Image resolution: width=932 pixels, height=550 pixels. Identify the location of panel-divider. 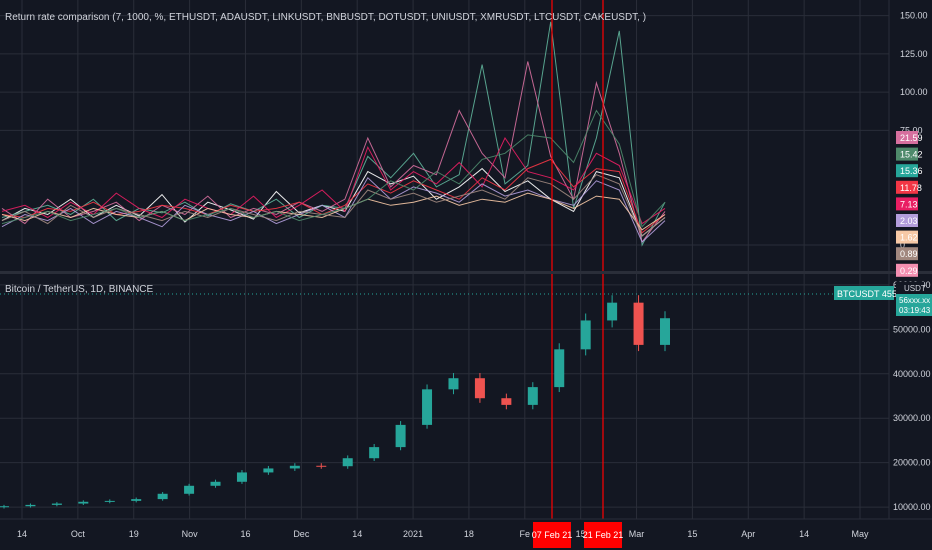
(466, 272).